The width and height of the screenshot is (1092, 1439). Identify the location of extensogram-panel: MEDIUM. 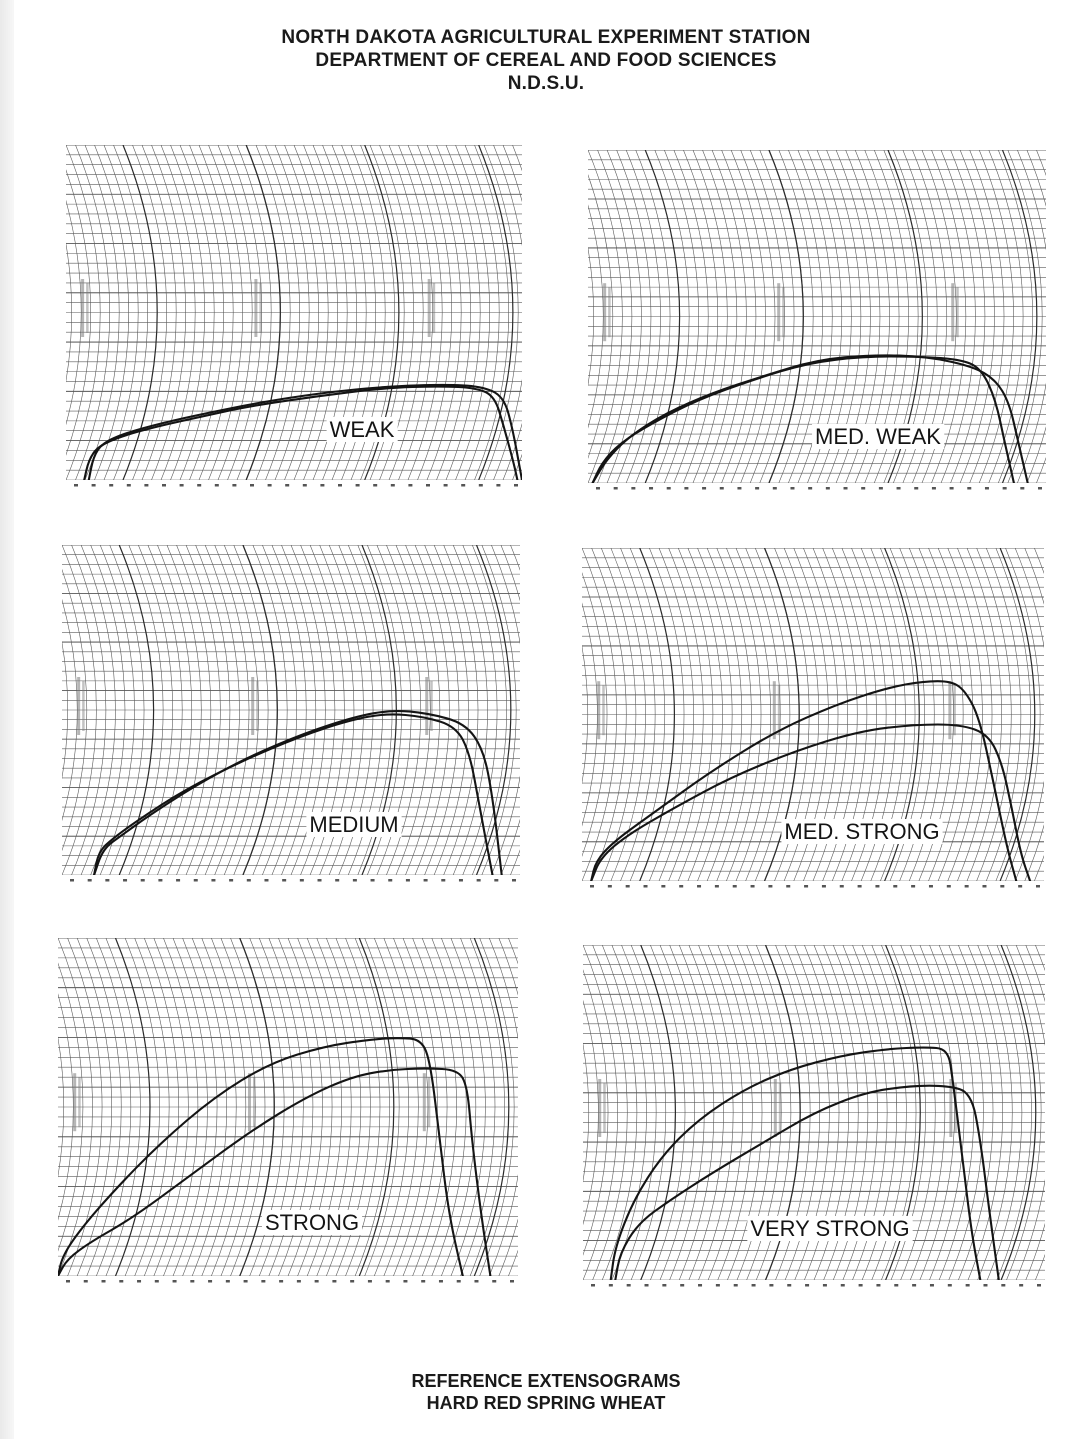
(317, 713).